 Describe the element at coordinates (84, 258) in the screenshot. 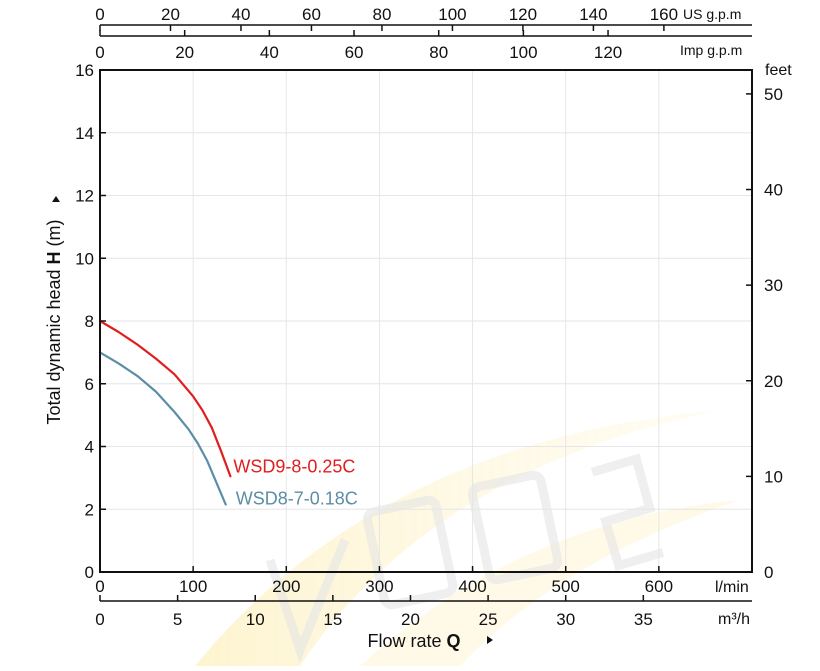

I see `y-tick-label: 10` at that location.